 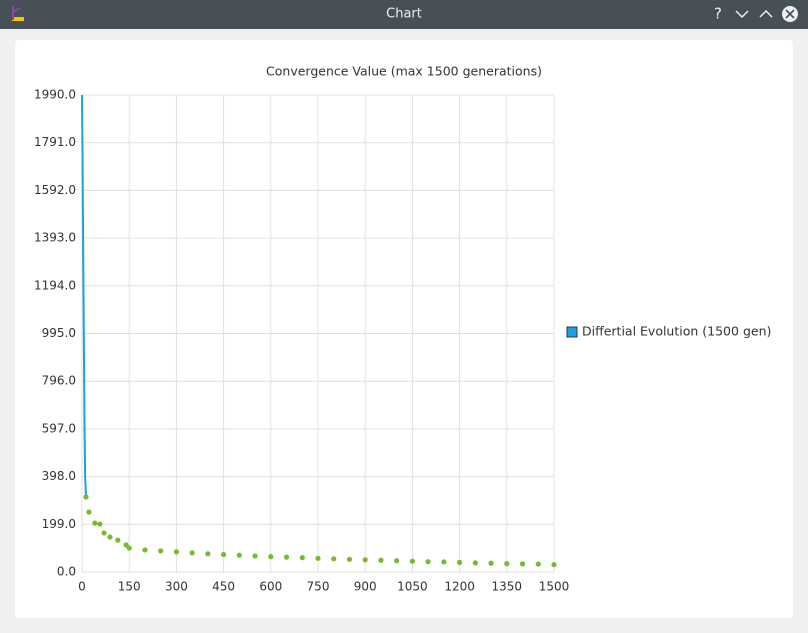 What do you see at coordinates (318, 587) in the screenshot?
I see `x-tick-label: 750` at bounding box center [318, 587].